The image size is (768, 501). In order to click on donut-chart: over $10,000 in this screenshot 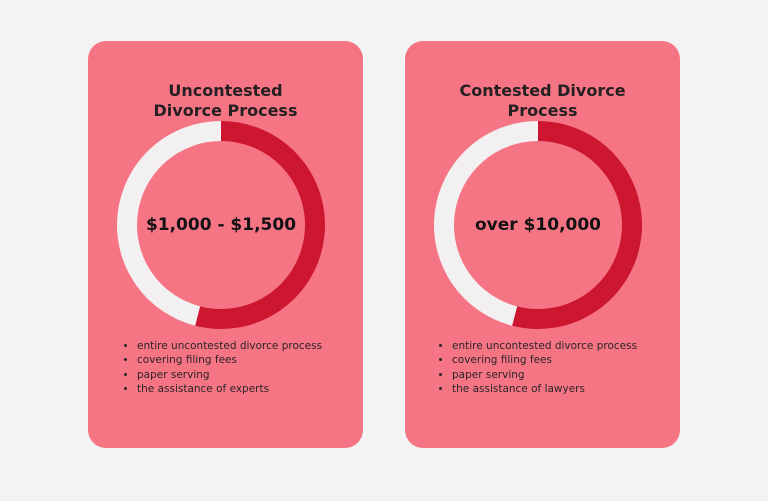, I will do `click(538, 225)`.